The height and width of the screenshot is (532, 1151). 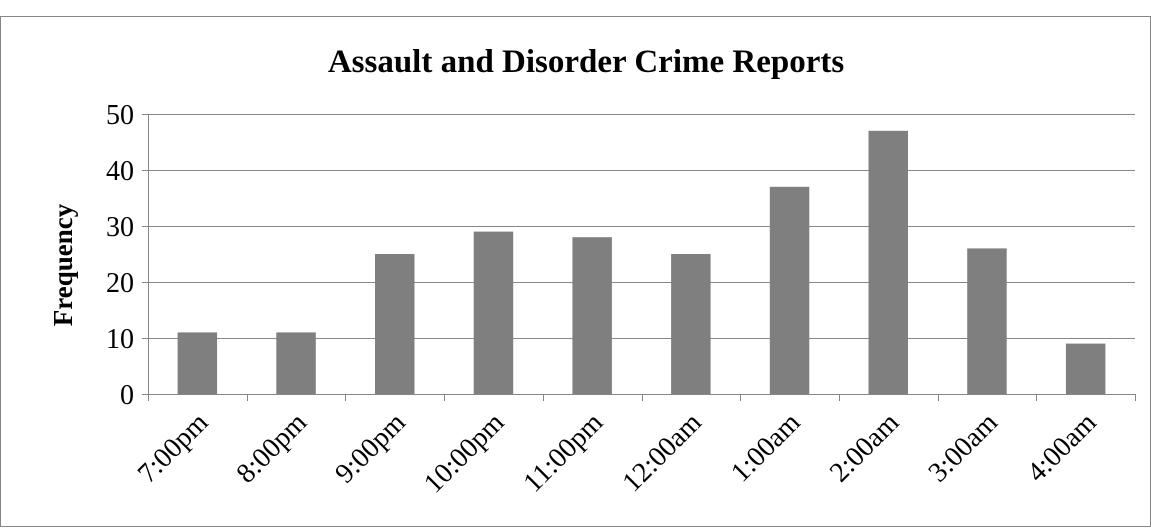 I want to click on bar-11:00pm, so click(x=592, y=315).